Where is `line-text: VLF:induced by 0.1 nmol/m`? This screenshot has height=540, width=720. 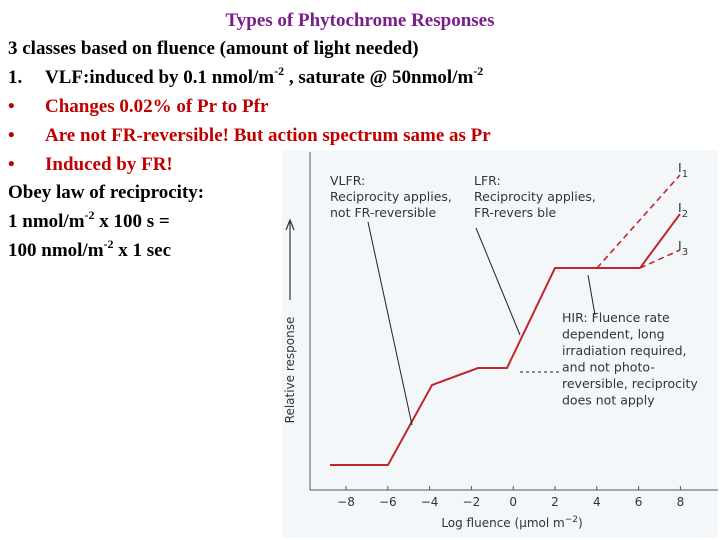
line-text: VLF:induced by 0.1 nmol/m is located at coordinates (159, 77).